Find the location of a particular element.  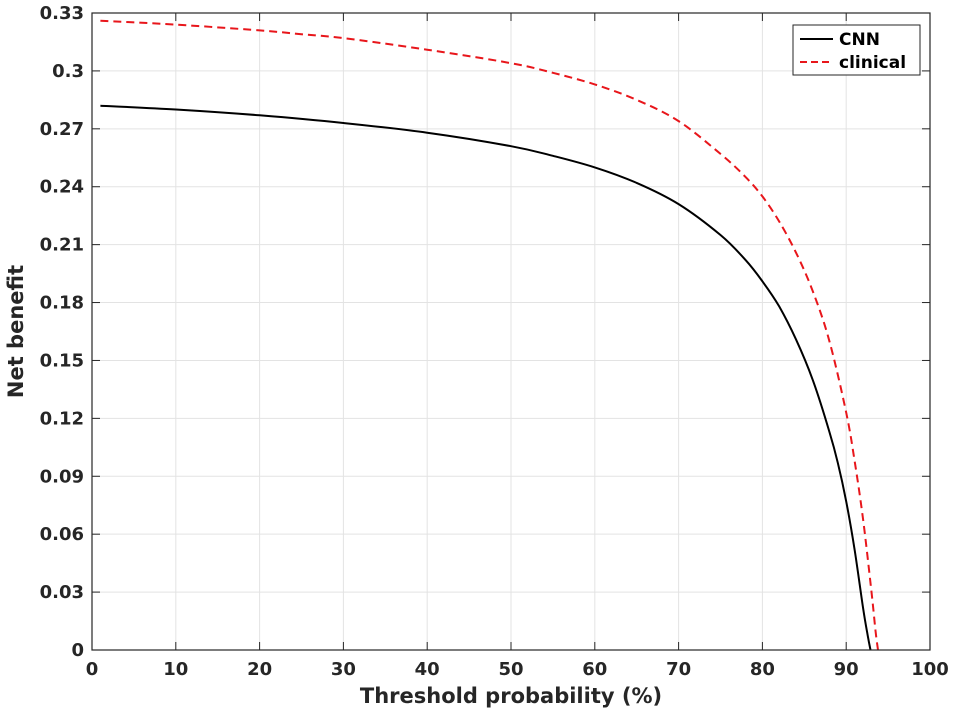

legend: CNN clinical is located at coordinates (856, 50).